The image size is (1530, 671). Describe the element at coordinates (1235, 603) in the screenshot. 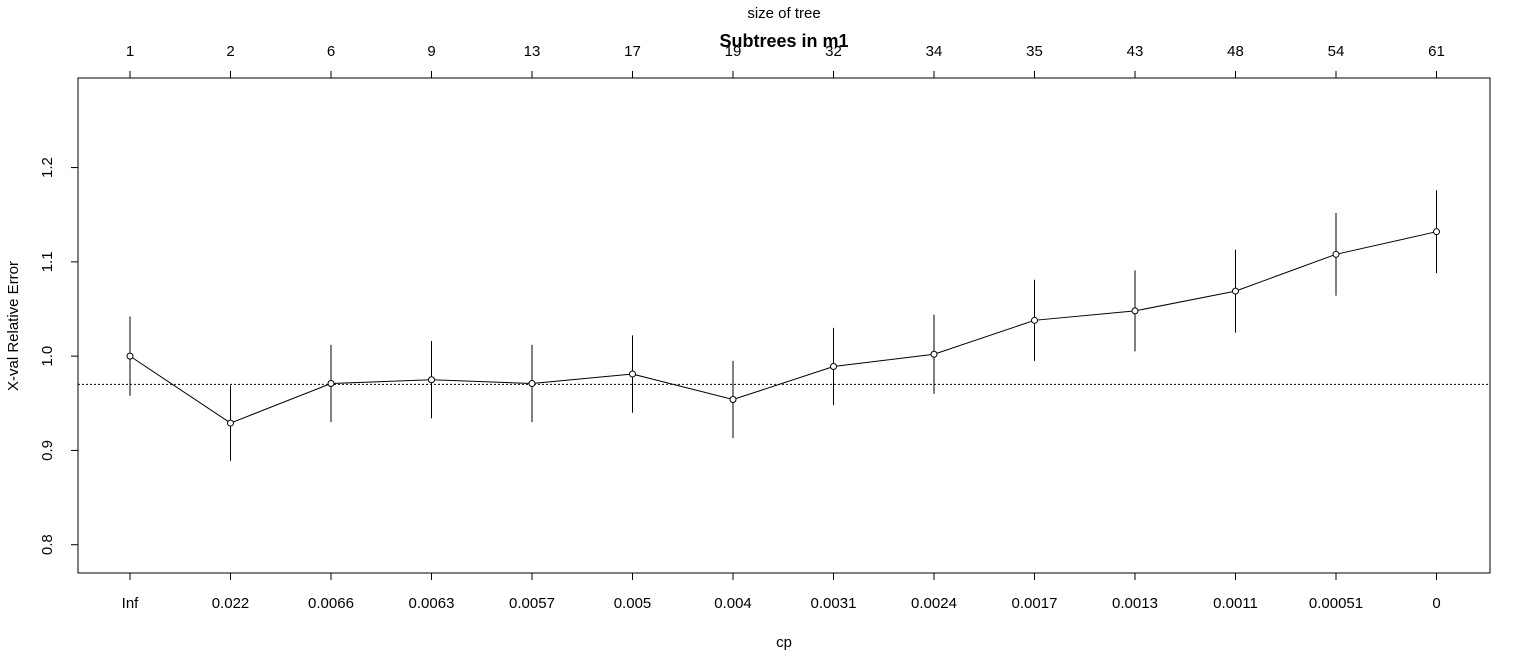

I see `x-tick-label: 0.0011` at that location.